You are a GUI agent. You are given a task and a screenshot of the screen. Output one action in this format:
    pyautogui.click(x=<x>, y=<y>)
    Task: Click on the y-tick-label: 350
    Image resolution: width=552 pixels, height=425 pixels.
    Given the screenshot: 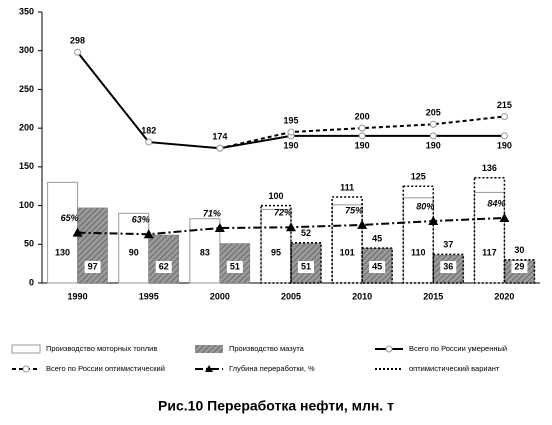 What is the action you would take?
    pyautogui.click(x=26, y=11)
    